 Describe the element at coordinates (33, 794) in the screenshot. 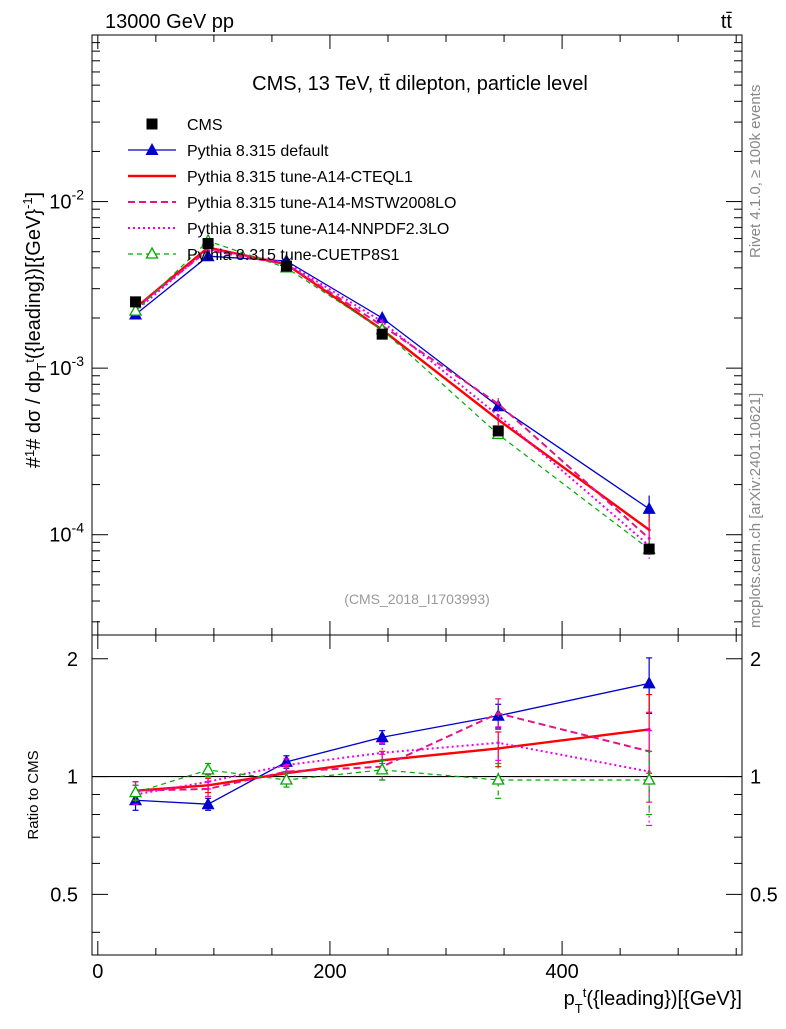

I see `ratio-y-label: Ratio to CMS` at that location.